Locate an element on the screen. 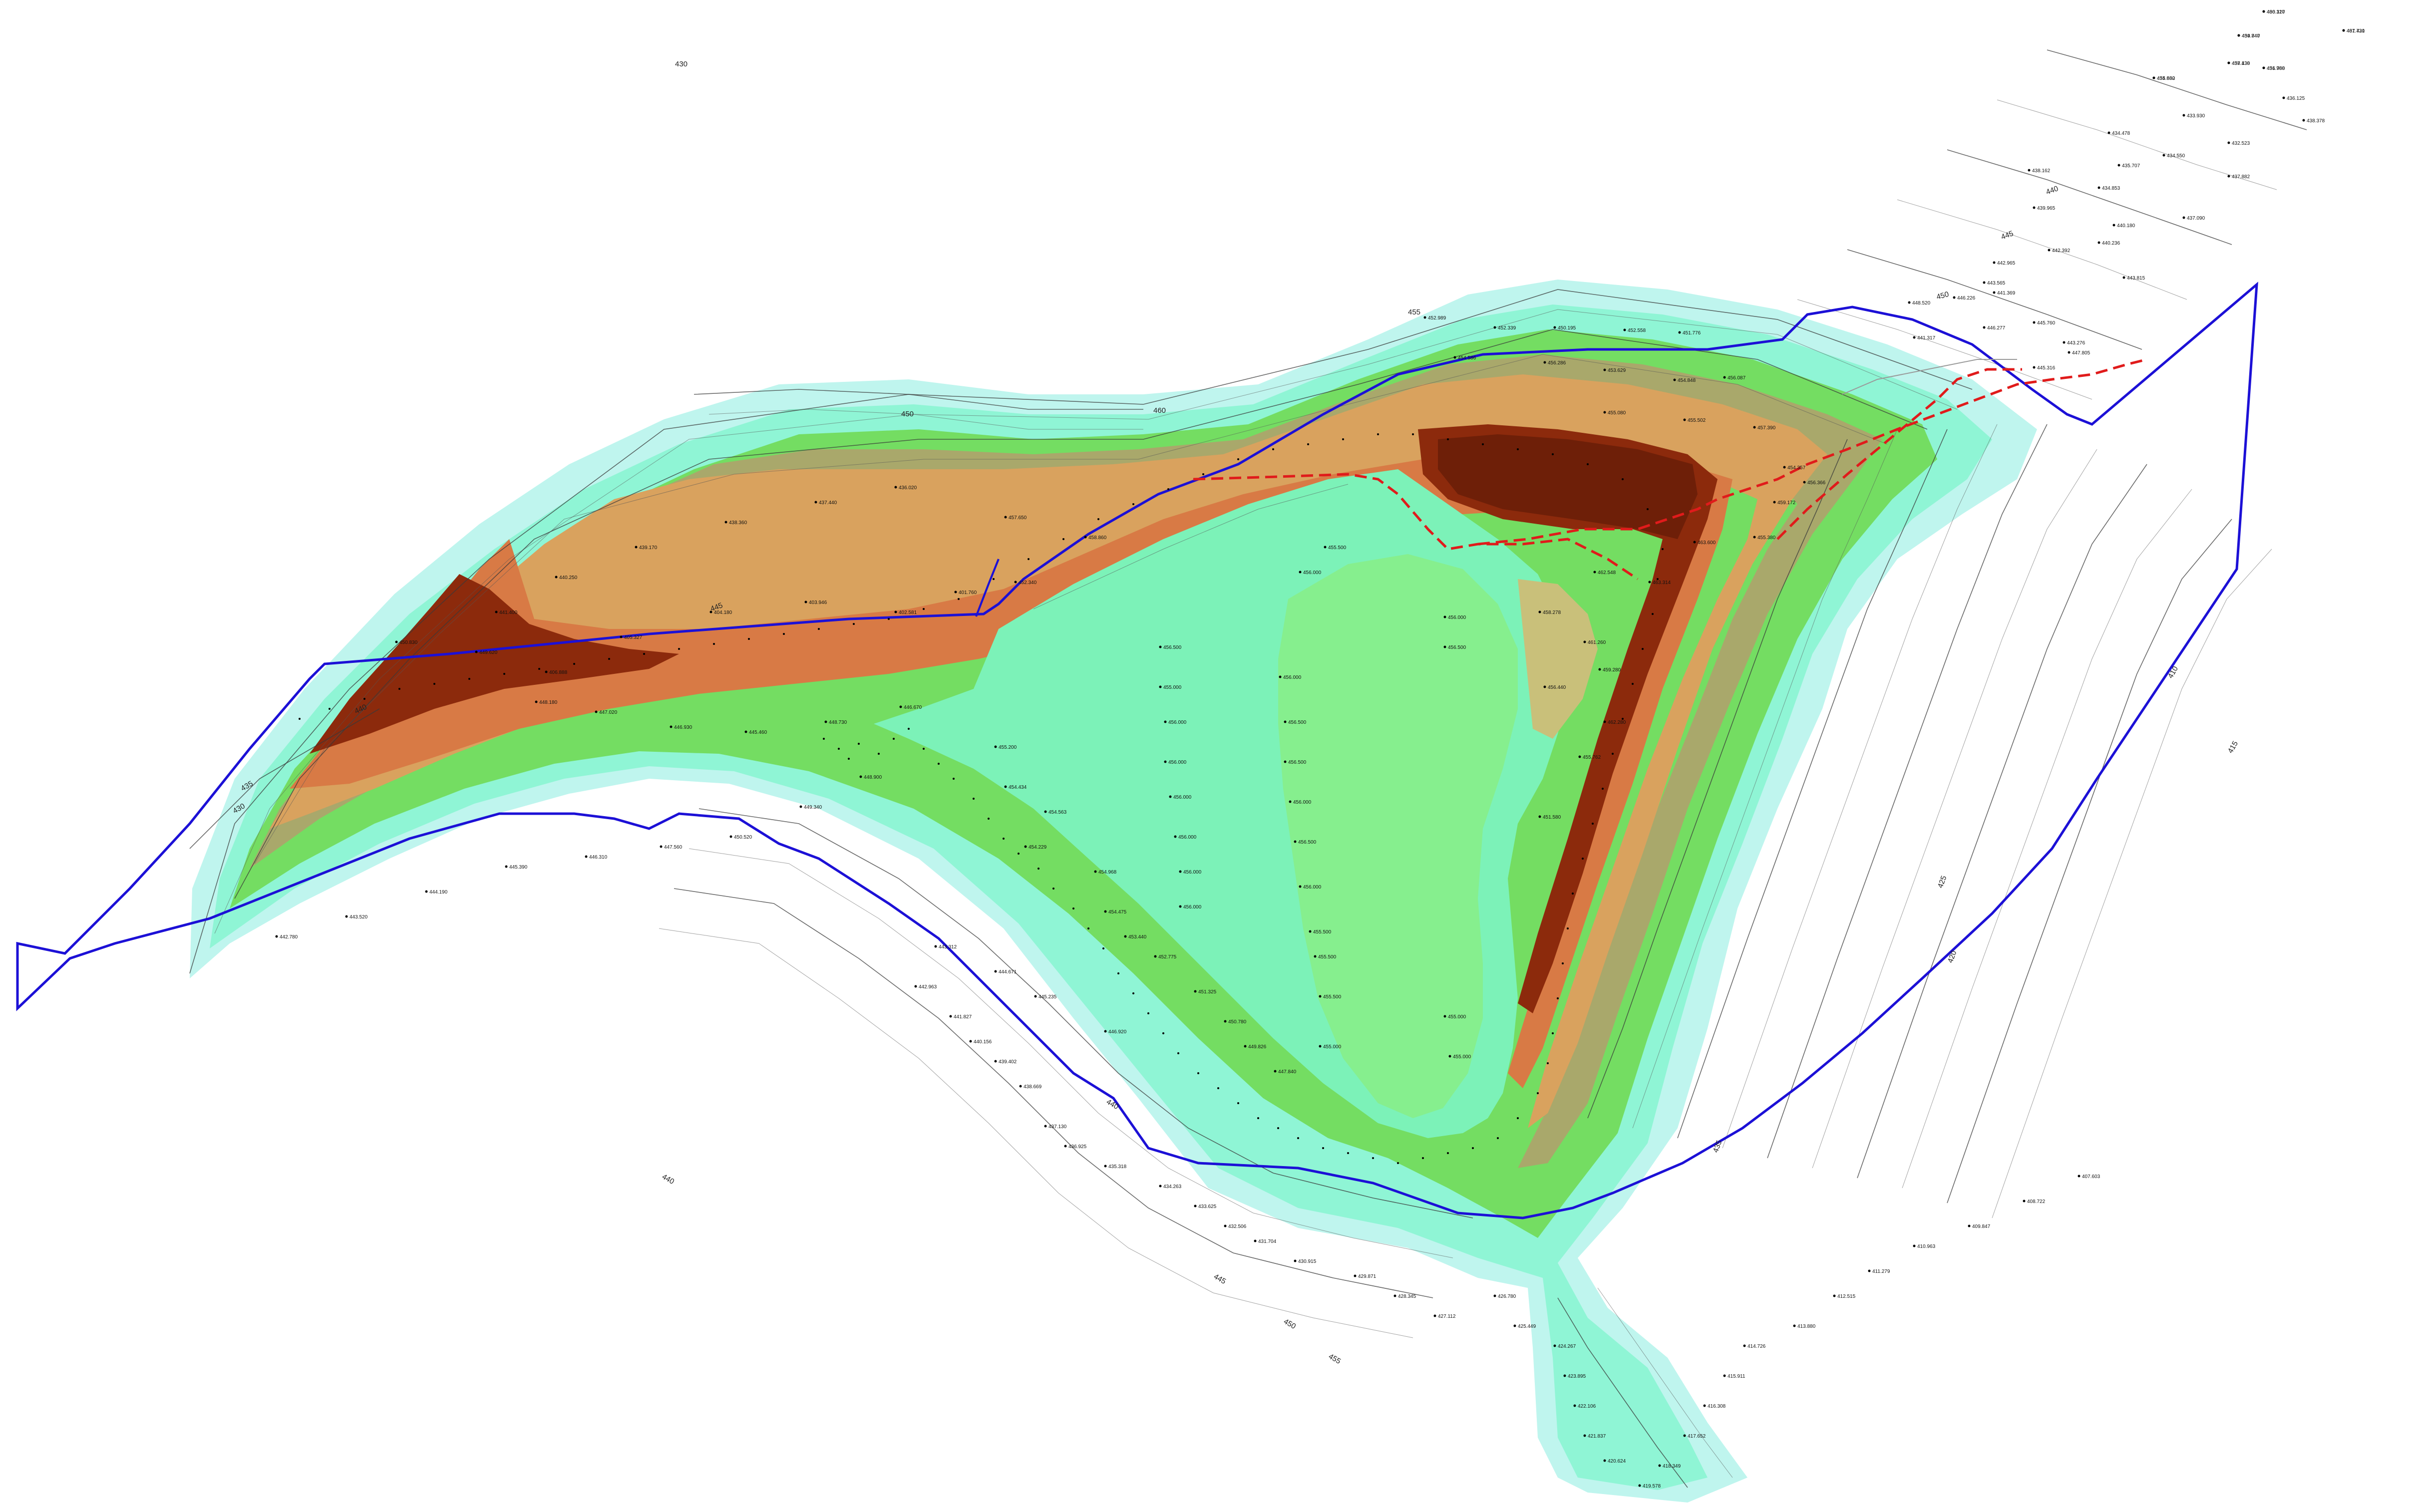 This screenshot has width=2425, height=1512. spot-height-h126: 417.652 is located at coordinates (1697, 1436).